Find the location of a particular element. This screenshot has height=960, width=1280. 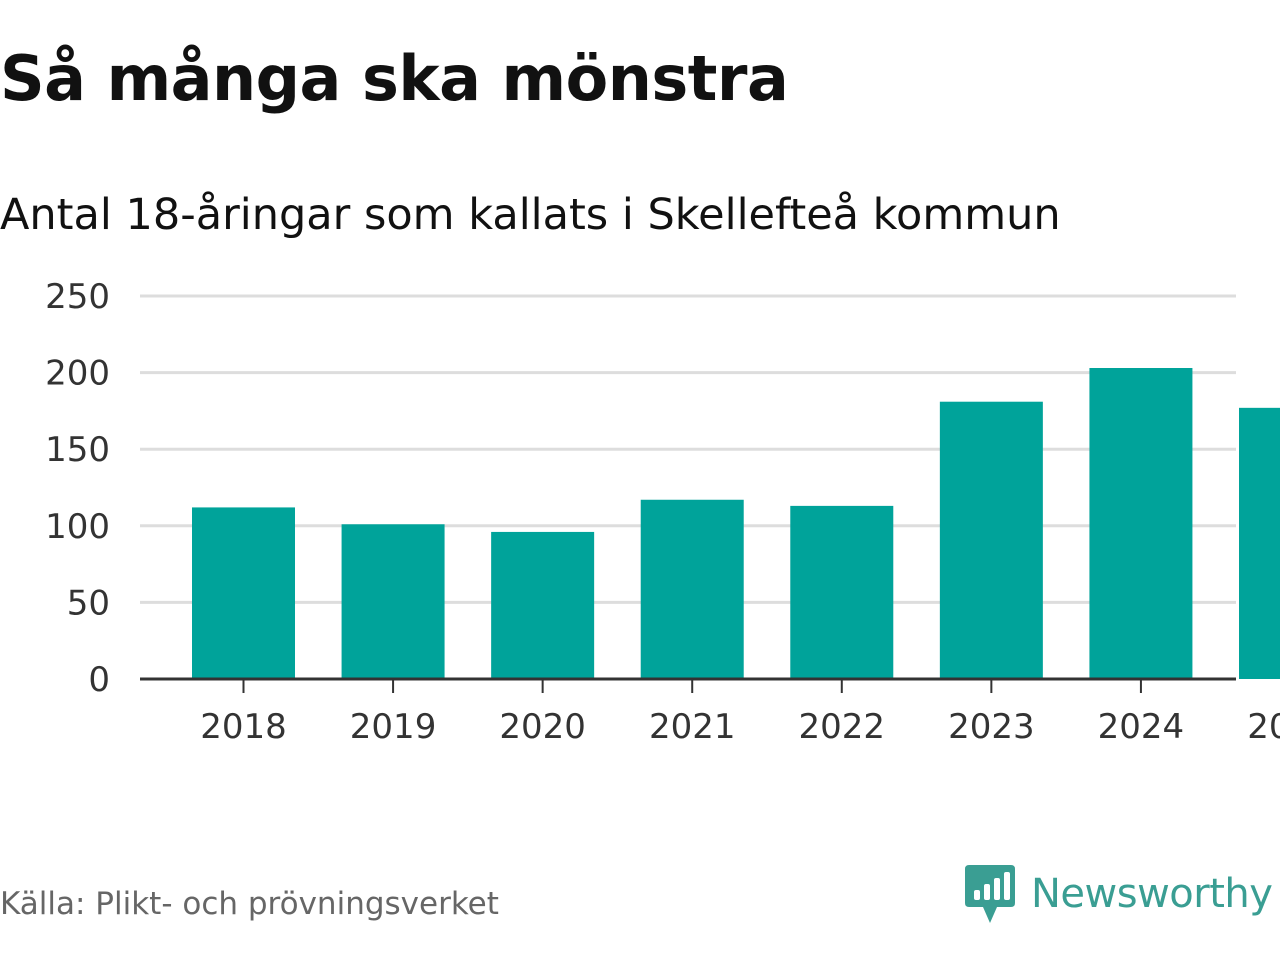

bar-2018 is located at coordinates (243, 593).